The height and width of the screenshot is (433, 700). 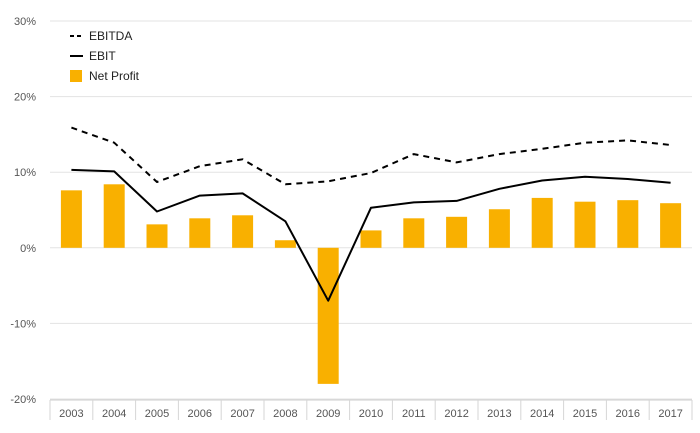 I want to click on legend-net-profit-label: Net Profit, so click(x=114, y=76).